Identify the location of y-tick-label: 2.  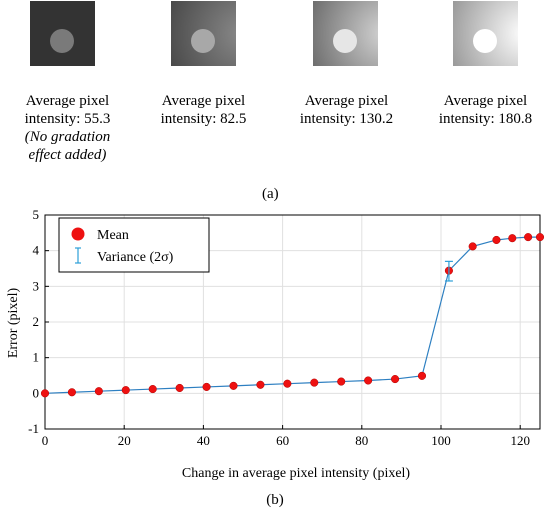
(36, 321).